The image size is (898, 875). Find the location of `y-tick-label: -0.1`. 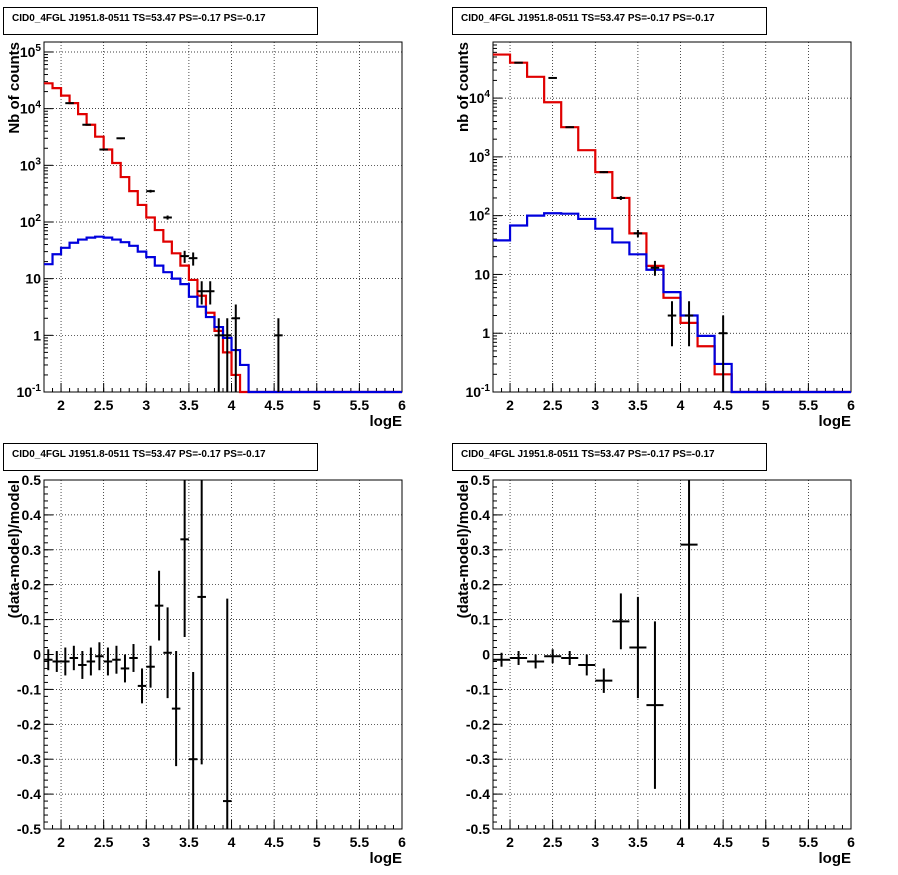

y-tick-label: -0.1 is located at coordinates (29, 689).